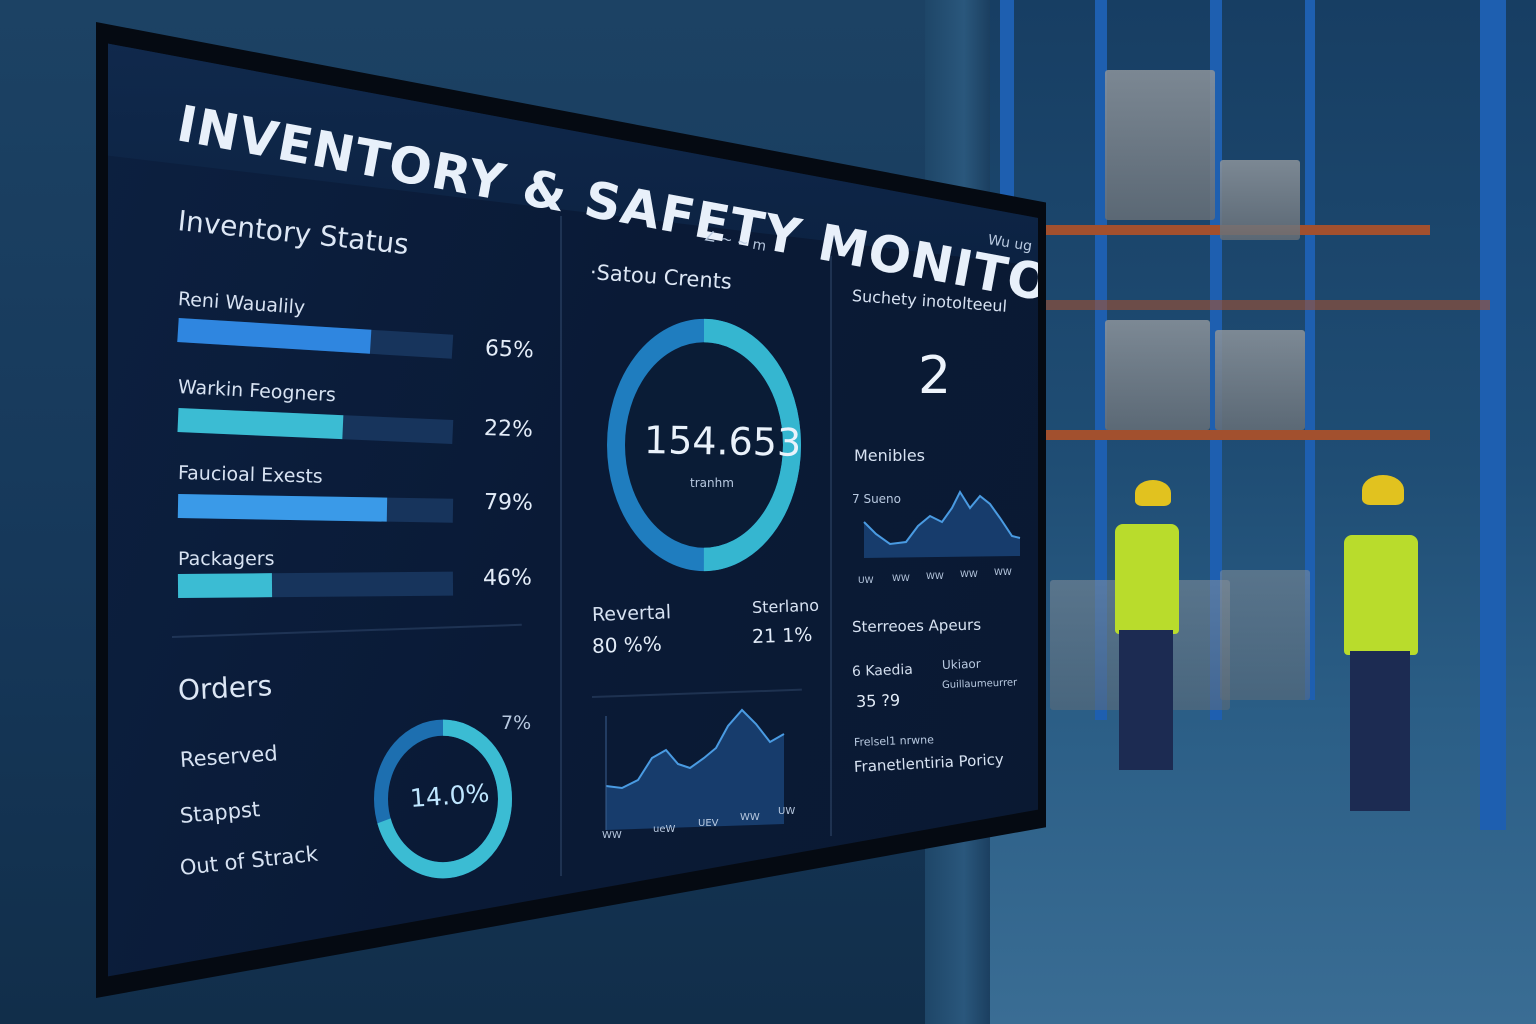 The width and height of the screenshot is (1536, 1024). What do you see at coordinates (894, 741) in the screenshot?
I see `right-footer-small: Frelsel1 nrwne` at bounding box center [894, 741].